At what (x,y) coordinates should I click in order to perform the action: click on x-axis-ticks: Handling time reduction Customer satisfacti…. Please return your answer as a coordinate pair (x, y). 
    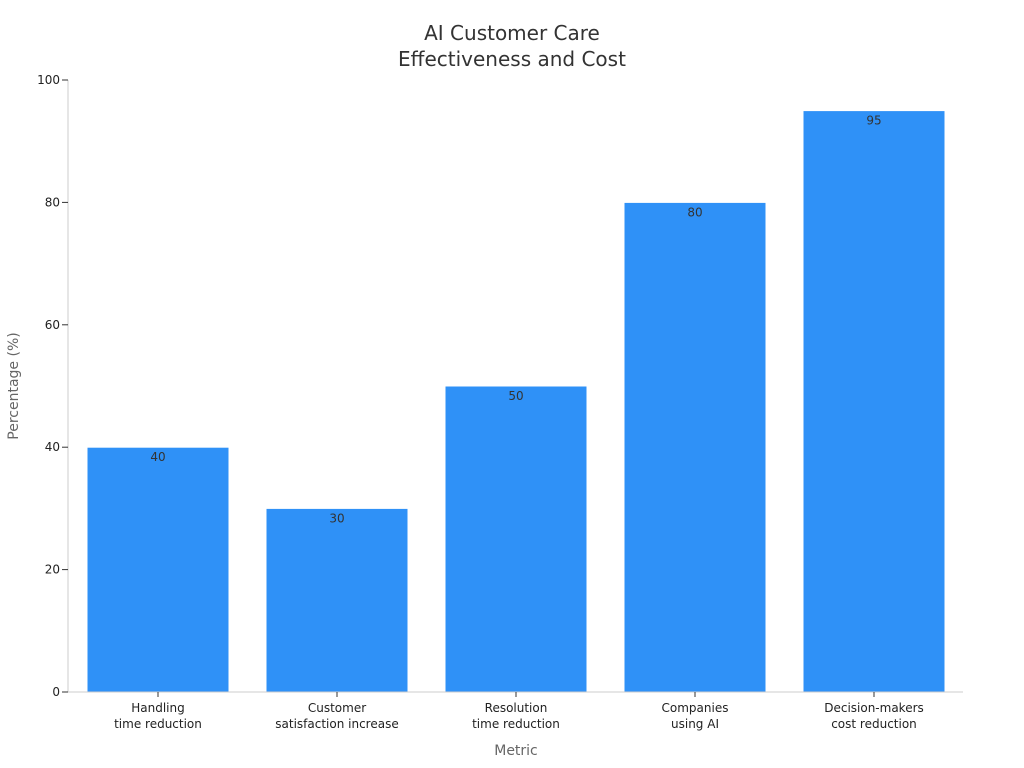
    Looking at the image, I should click on (519, 711).